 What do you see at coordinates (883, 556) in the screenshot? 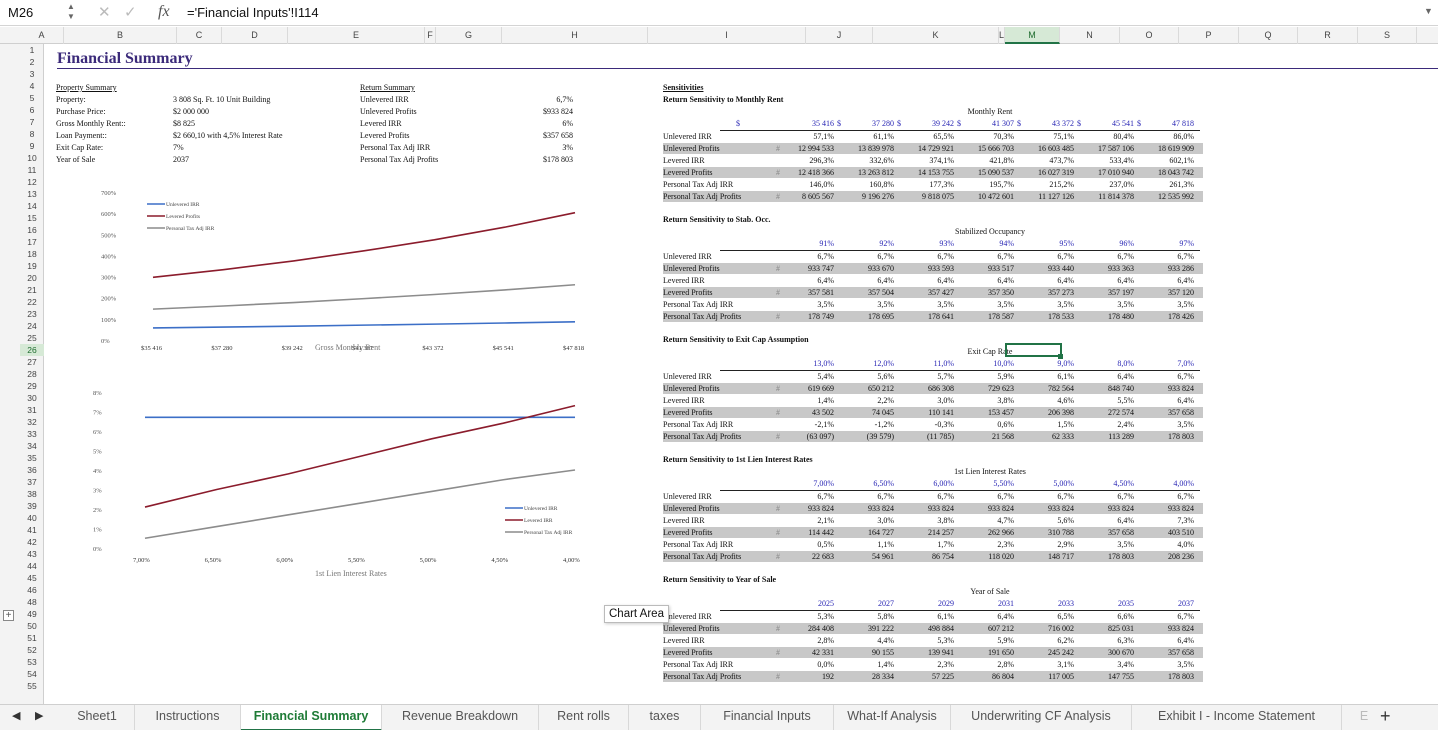
I see `sensitivity-cell: 54 961` at bounding box center [883, 556].